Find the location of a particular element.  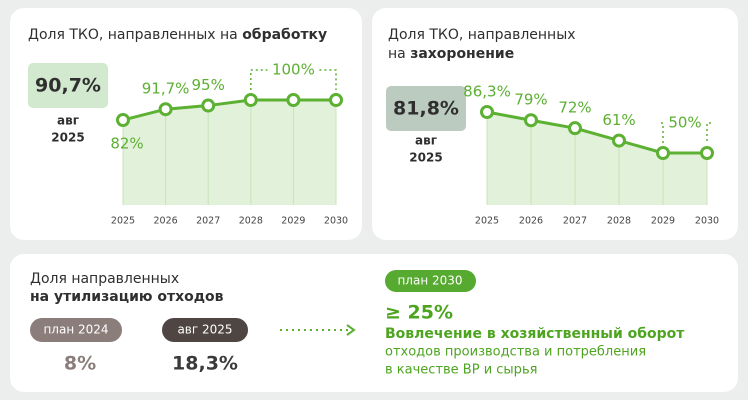

chart-title: на захоронение is located at coordinates (451, 54).